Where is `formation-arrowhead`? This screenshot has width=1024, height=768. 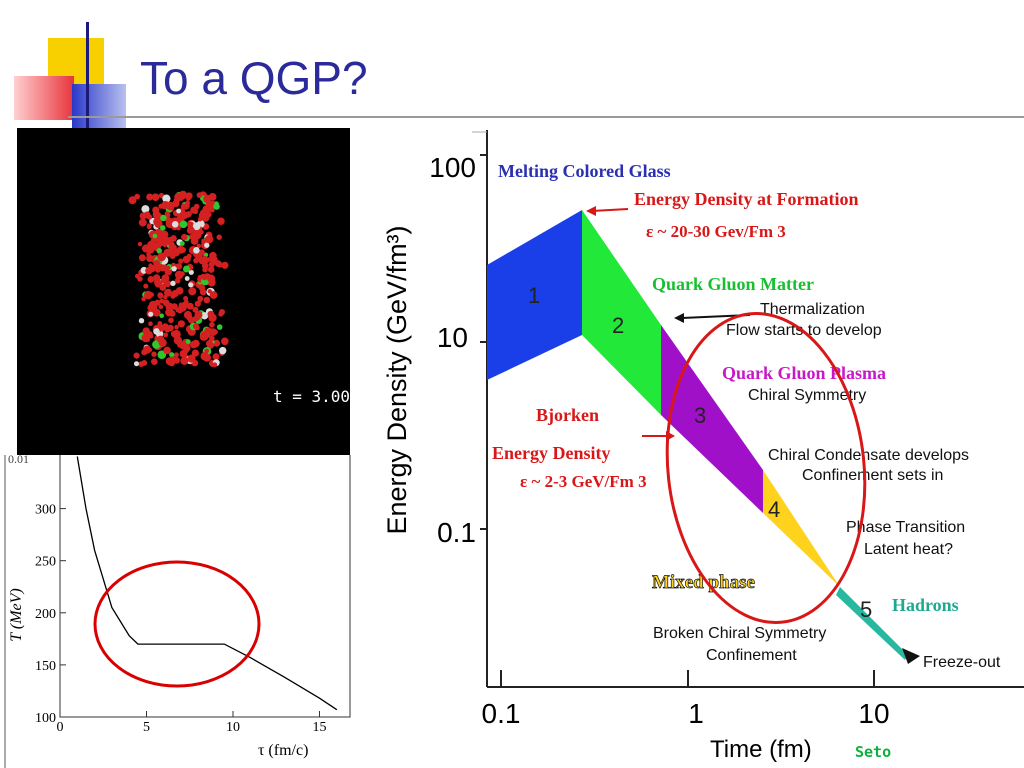 formation-arrowhead is located at coordinates (591, 211).